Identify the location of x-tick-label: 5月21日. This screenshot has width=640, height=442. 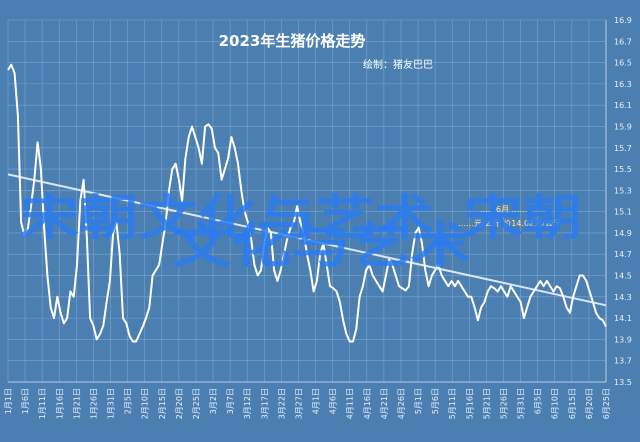
(486, 403).